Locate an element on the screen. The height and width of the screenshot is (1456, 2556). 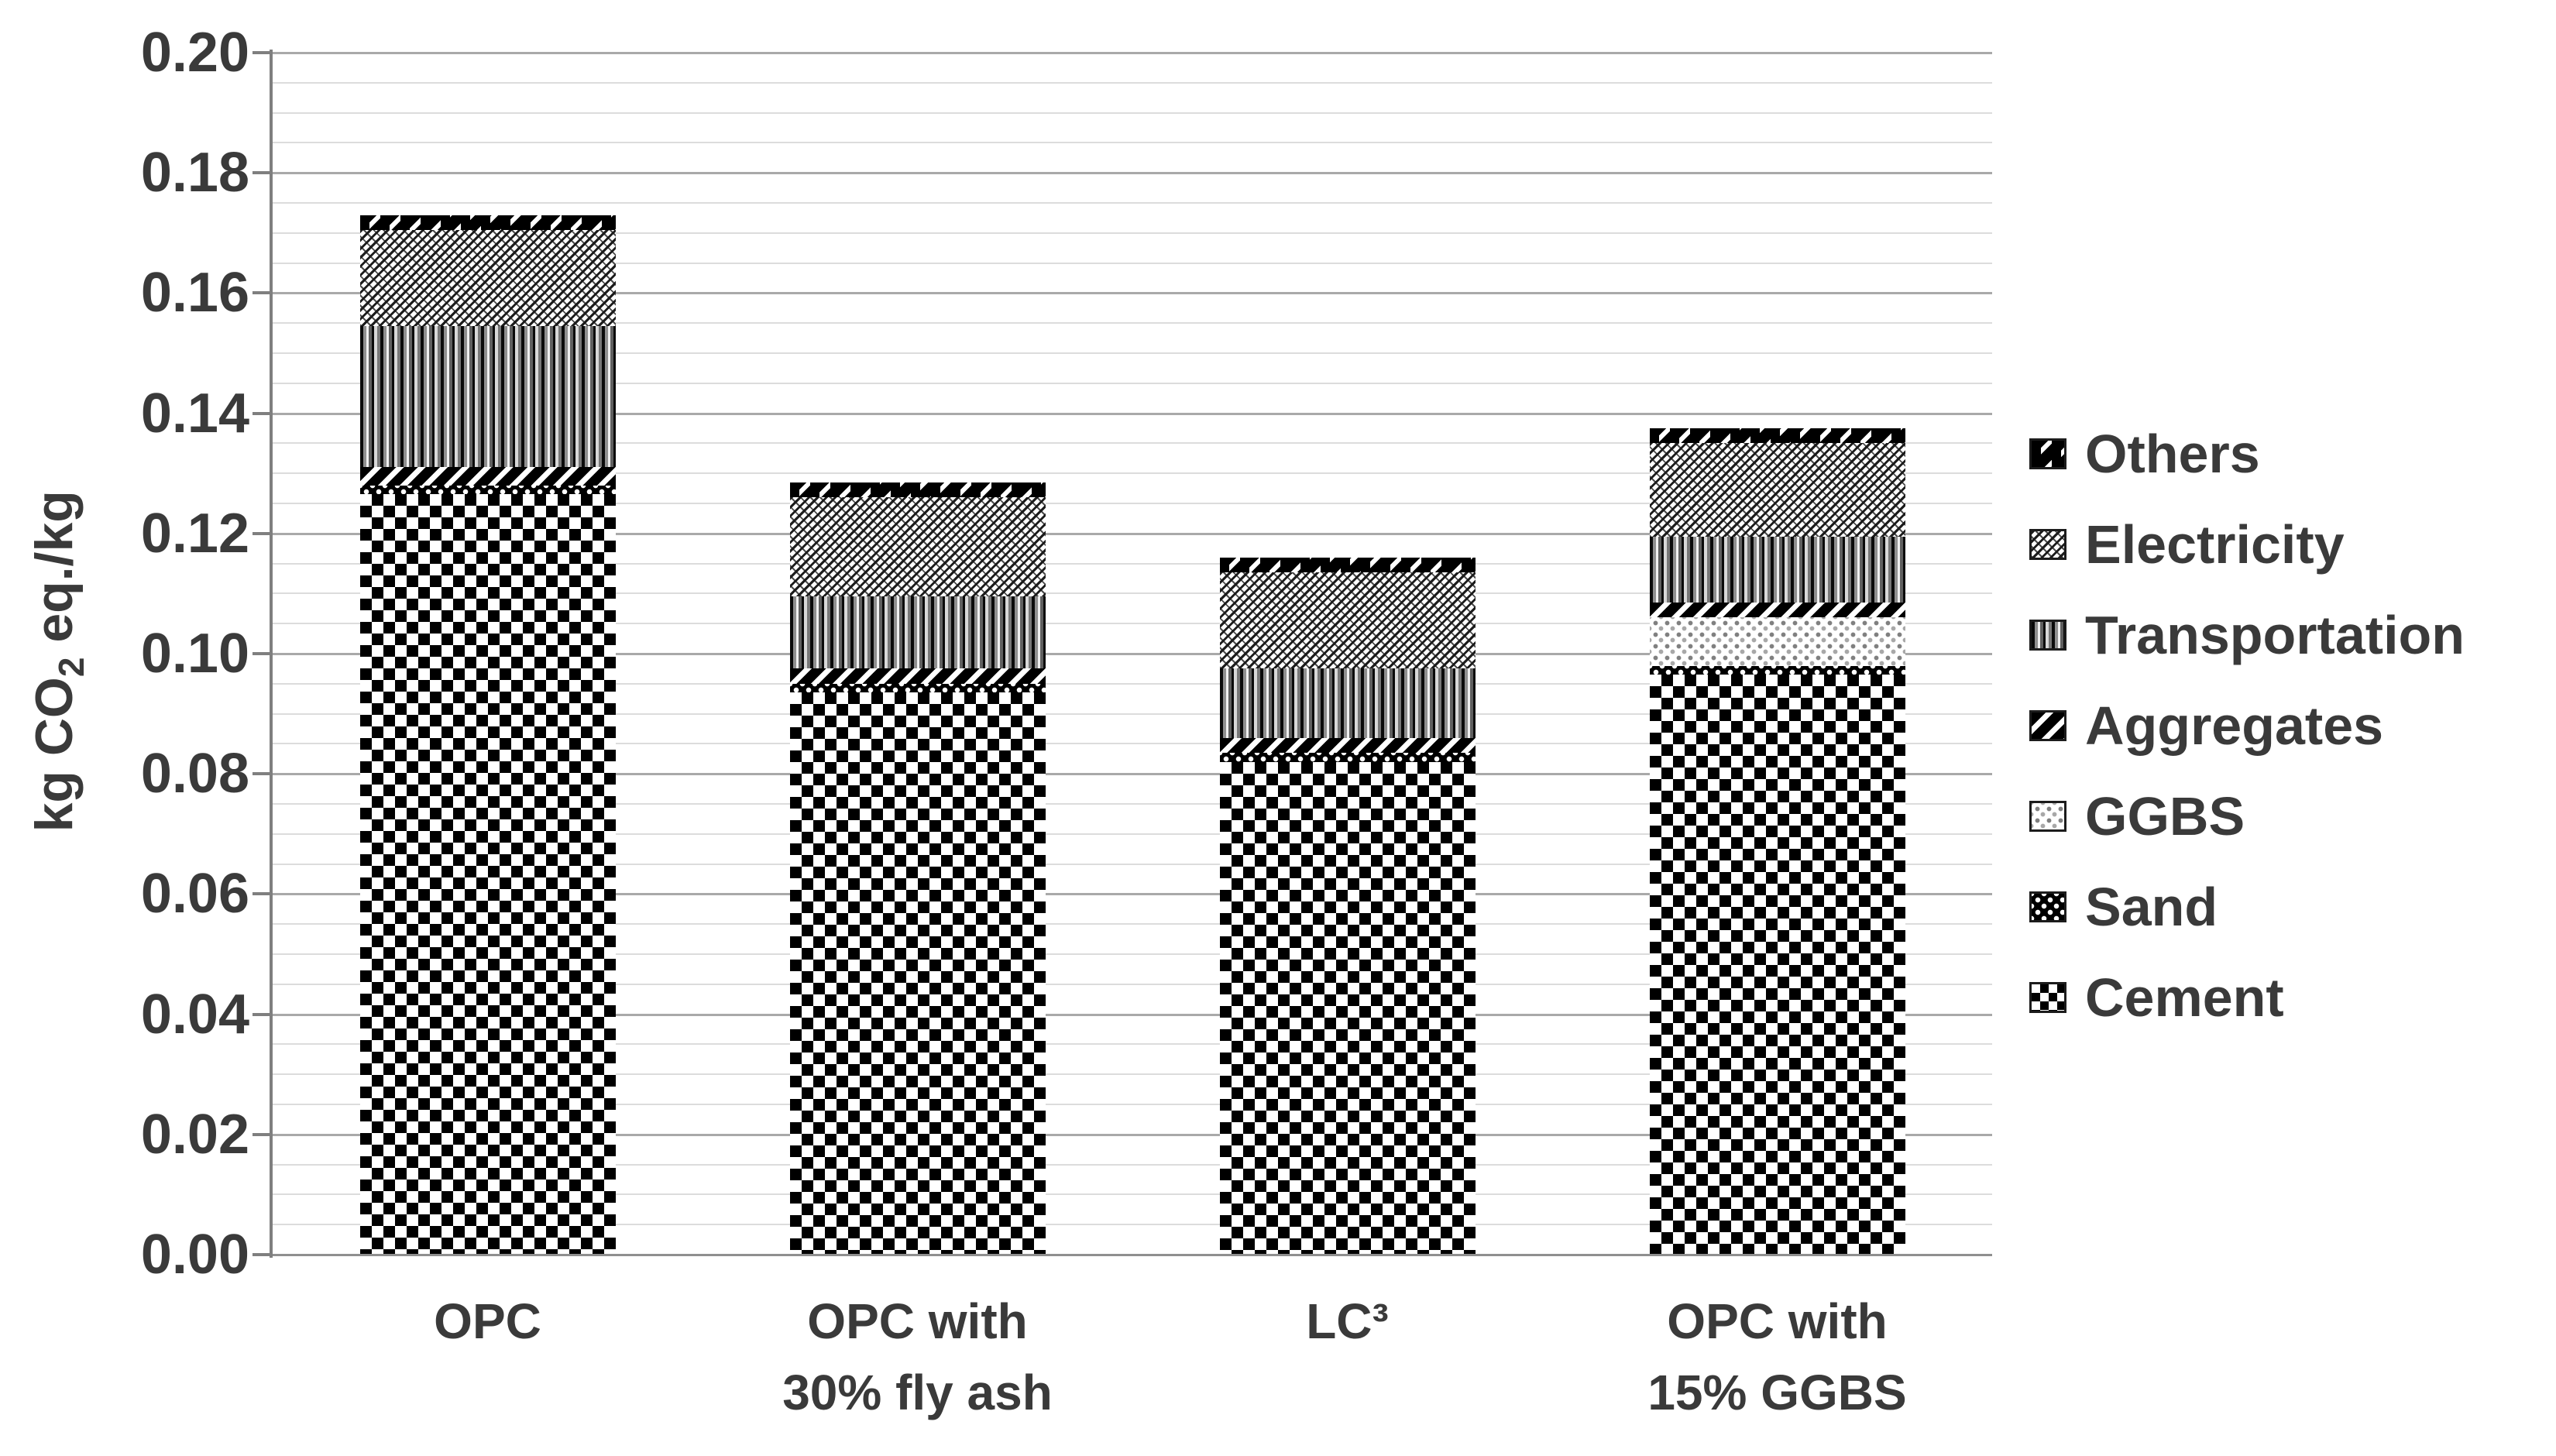
legend-item-sand: Sand is located at coordinates (2123, 906).